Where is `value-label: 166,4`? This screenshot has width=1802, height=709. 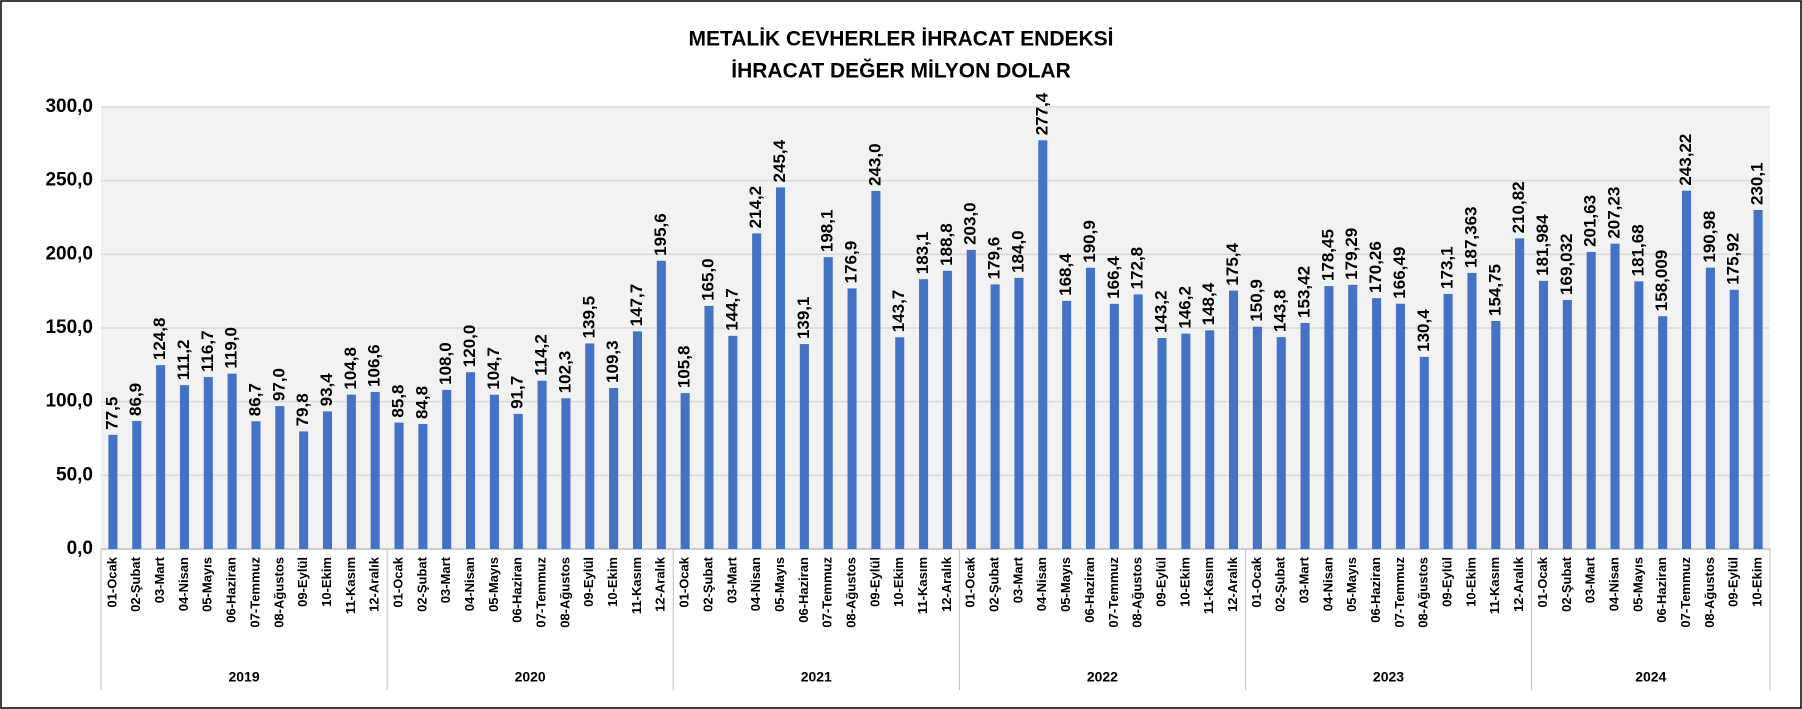 value-label: 166,4 is located at coordinates (1113, 277).